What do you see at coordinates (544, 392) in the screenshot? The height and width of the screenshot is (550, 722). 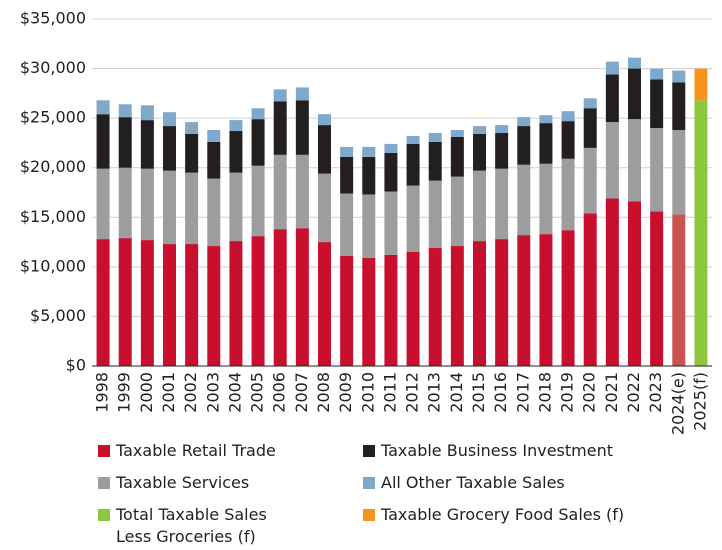 I see `x-tick-label: 2018` at bounding box center [544, 392].